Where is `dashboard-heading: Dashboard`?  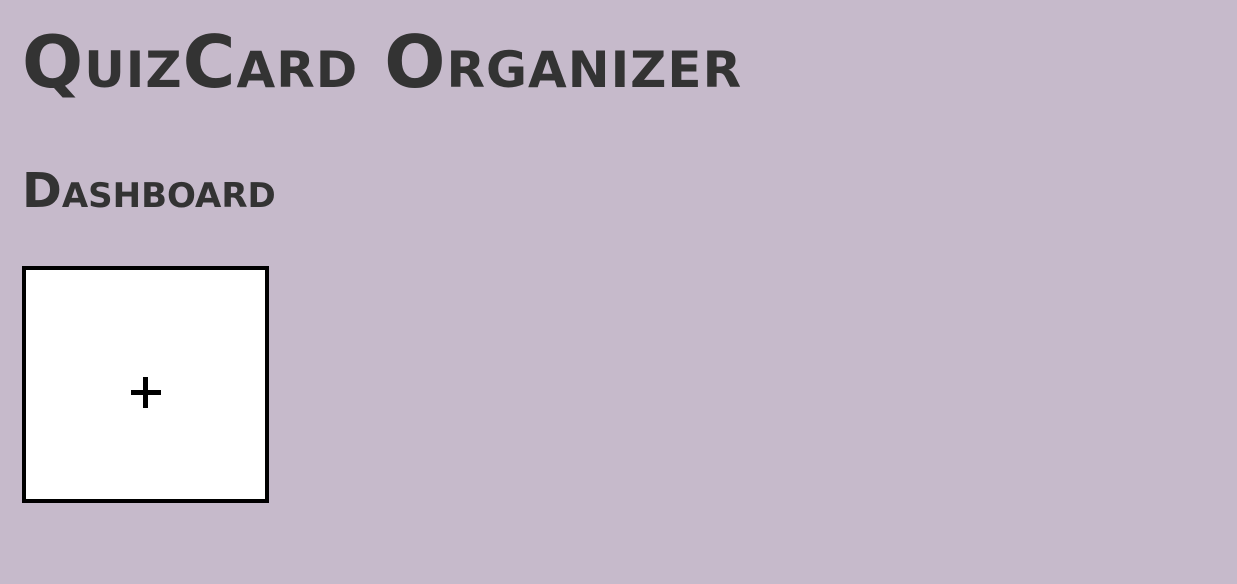
dashboard-heading: Dashboard is located at coordinates (149, 191).